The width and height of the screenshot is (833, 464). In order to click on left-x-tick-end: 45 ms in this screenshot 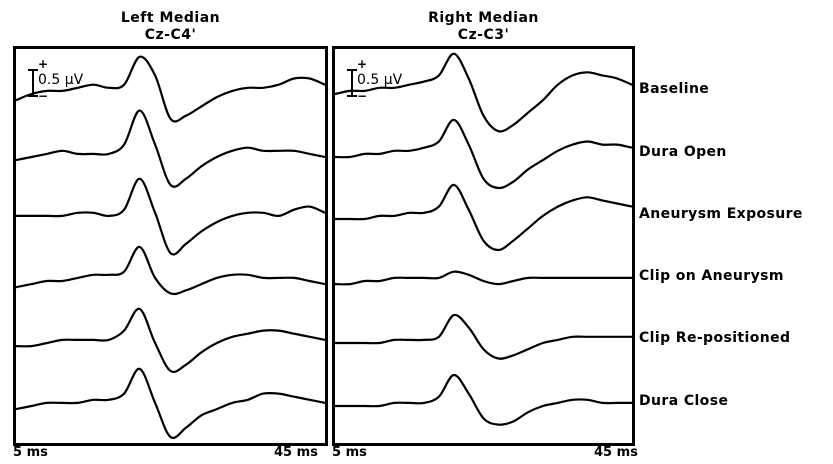, I will do `click(296, 452)`.